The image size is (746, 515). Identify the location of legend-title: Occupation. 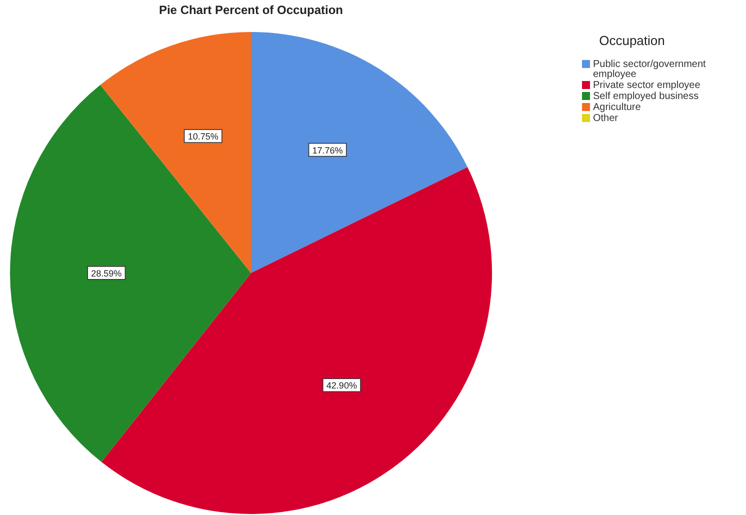
(632, 40).